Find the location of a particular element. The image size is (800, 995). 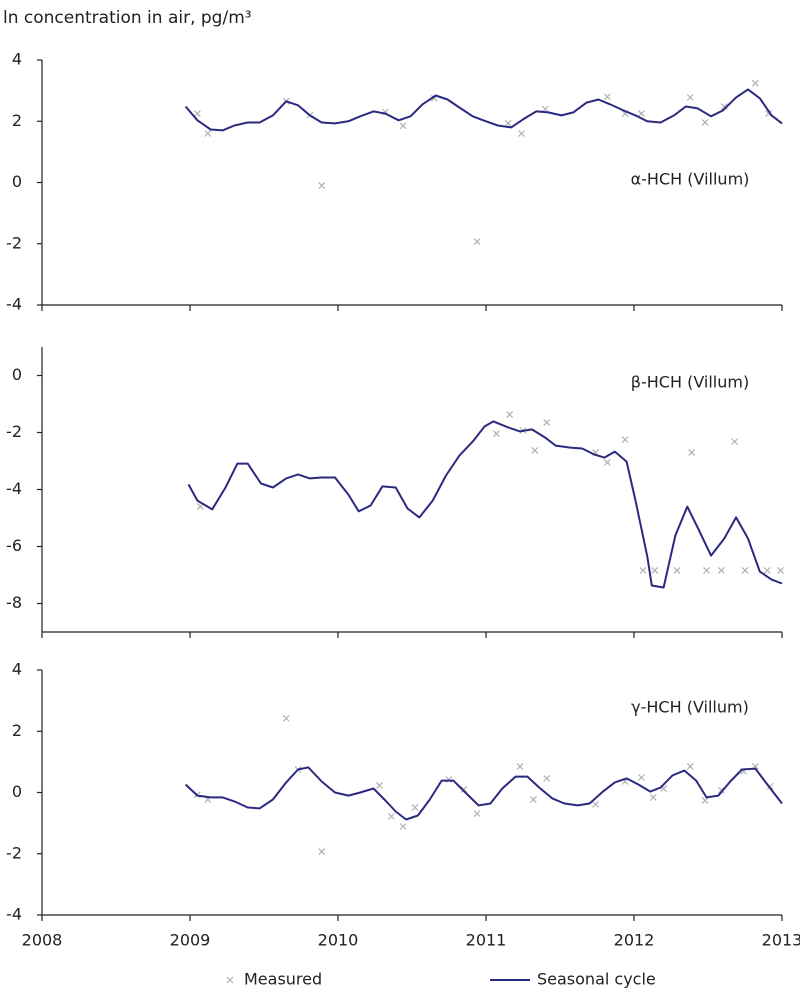

annotation: γ-HCH (Villum) is located at coordinates (690, 707).